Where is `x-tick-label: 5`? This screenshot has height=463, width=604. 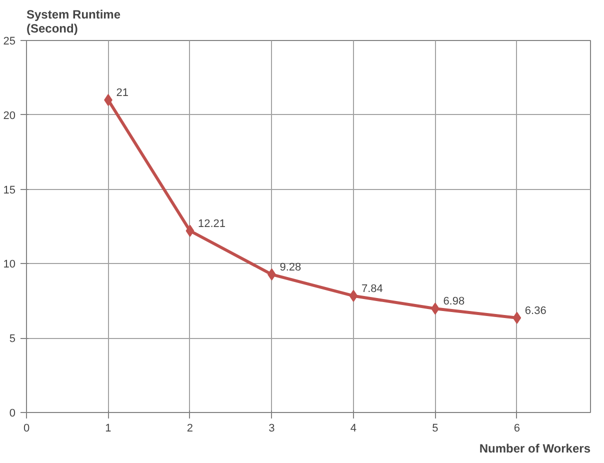 x-tick-label: 5 is located at coordinates (435, 428).